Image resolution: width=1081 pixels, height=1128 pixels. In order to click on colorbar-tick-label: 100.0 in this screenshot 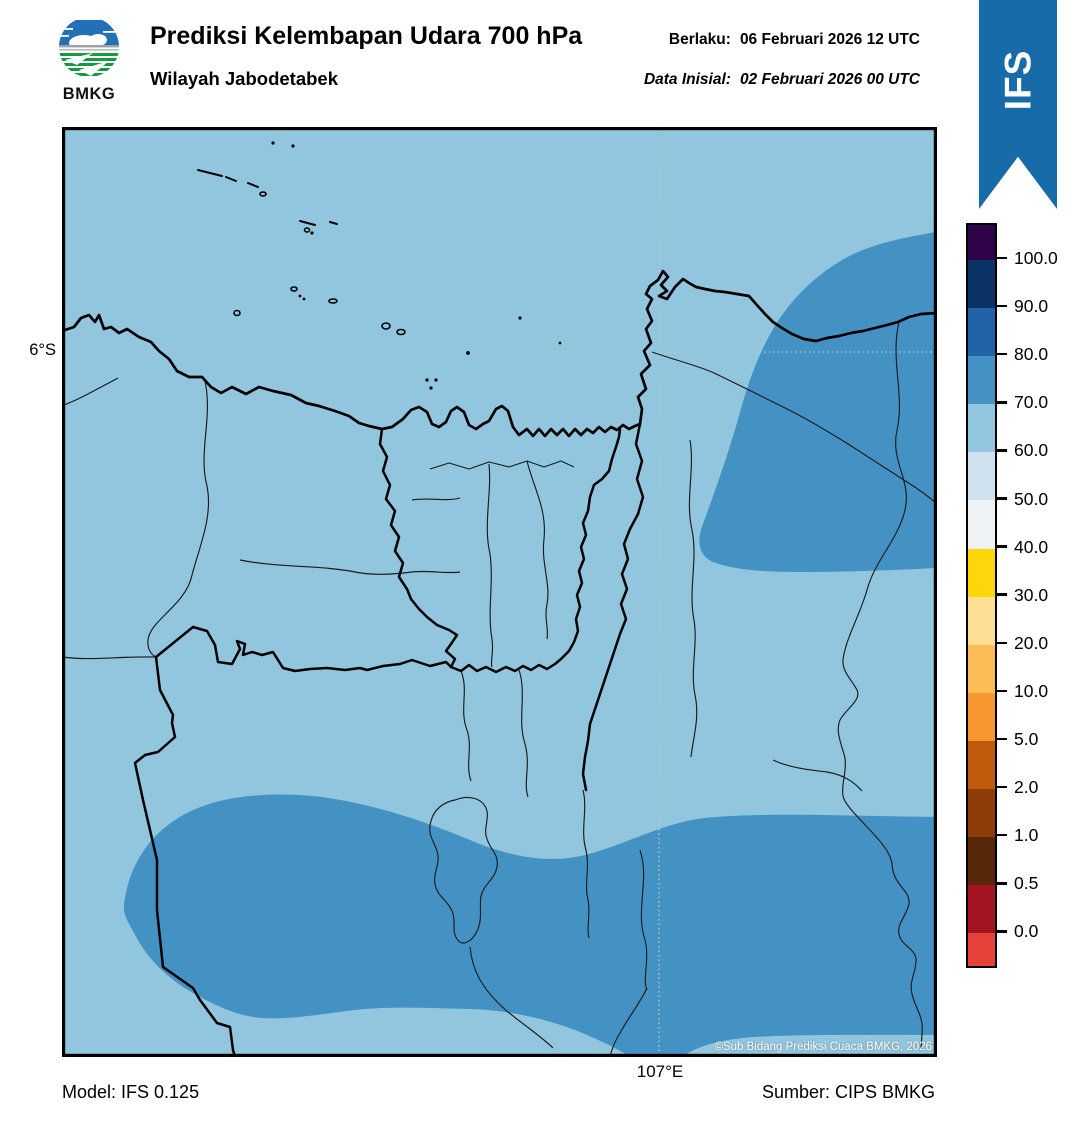, I will do `click(1036, 258)`.